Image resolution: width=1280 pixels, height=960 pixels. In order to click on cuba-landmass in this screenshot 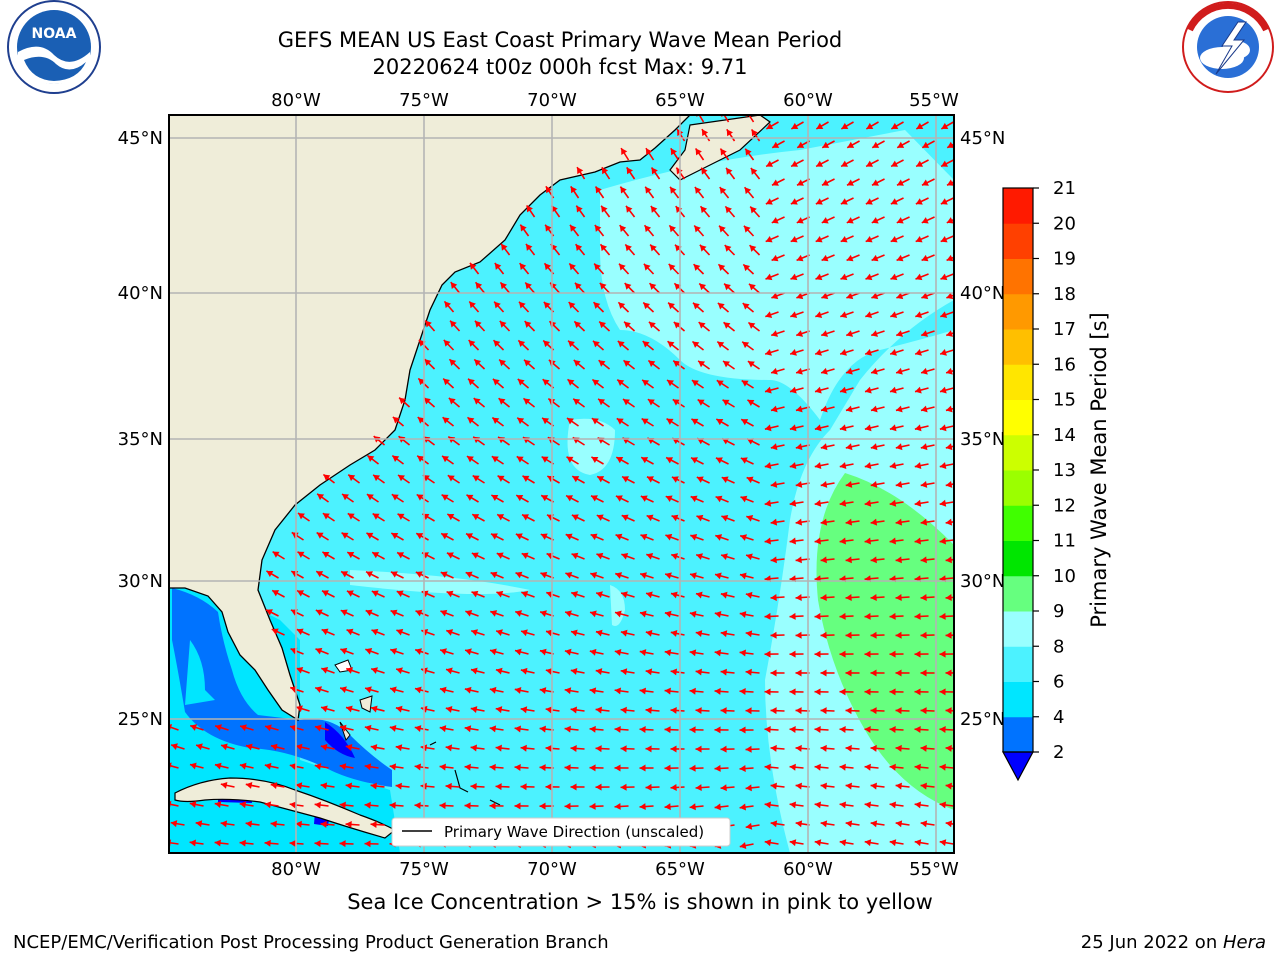, I will do `click(285, 808)`.